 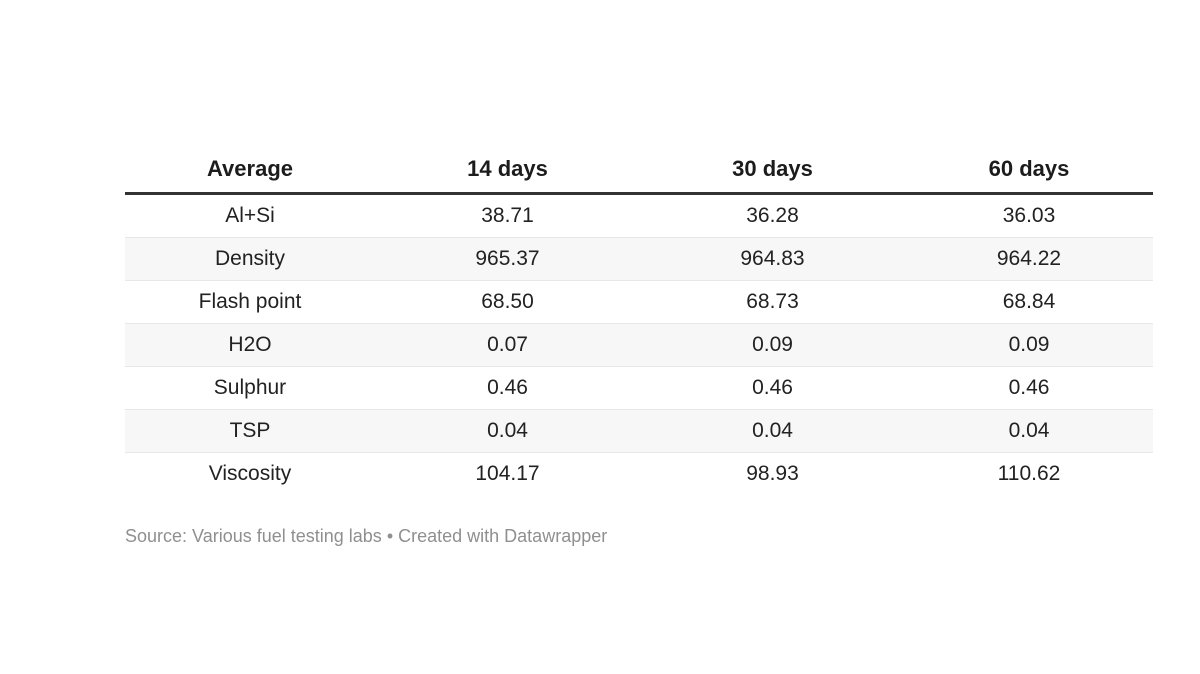 What do you see at coordinates (1029, 258) in the screenshot?
I see `value-cell: 964.22` at bounding box center [1029, 258].